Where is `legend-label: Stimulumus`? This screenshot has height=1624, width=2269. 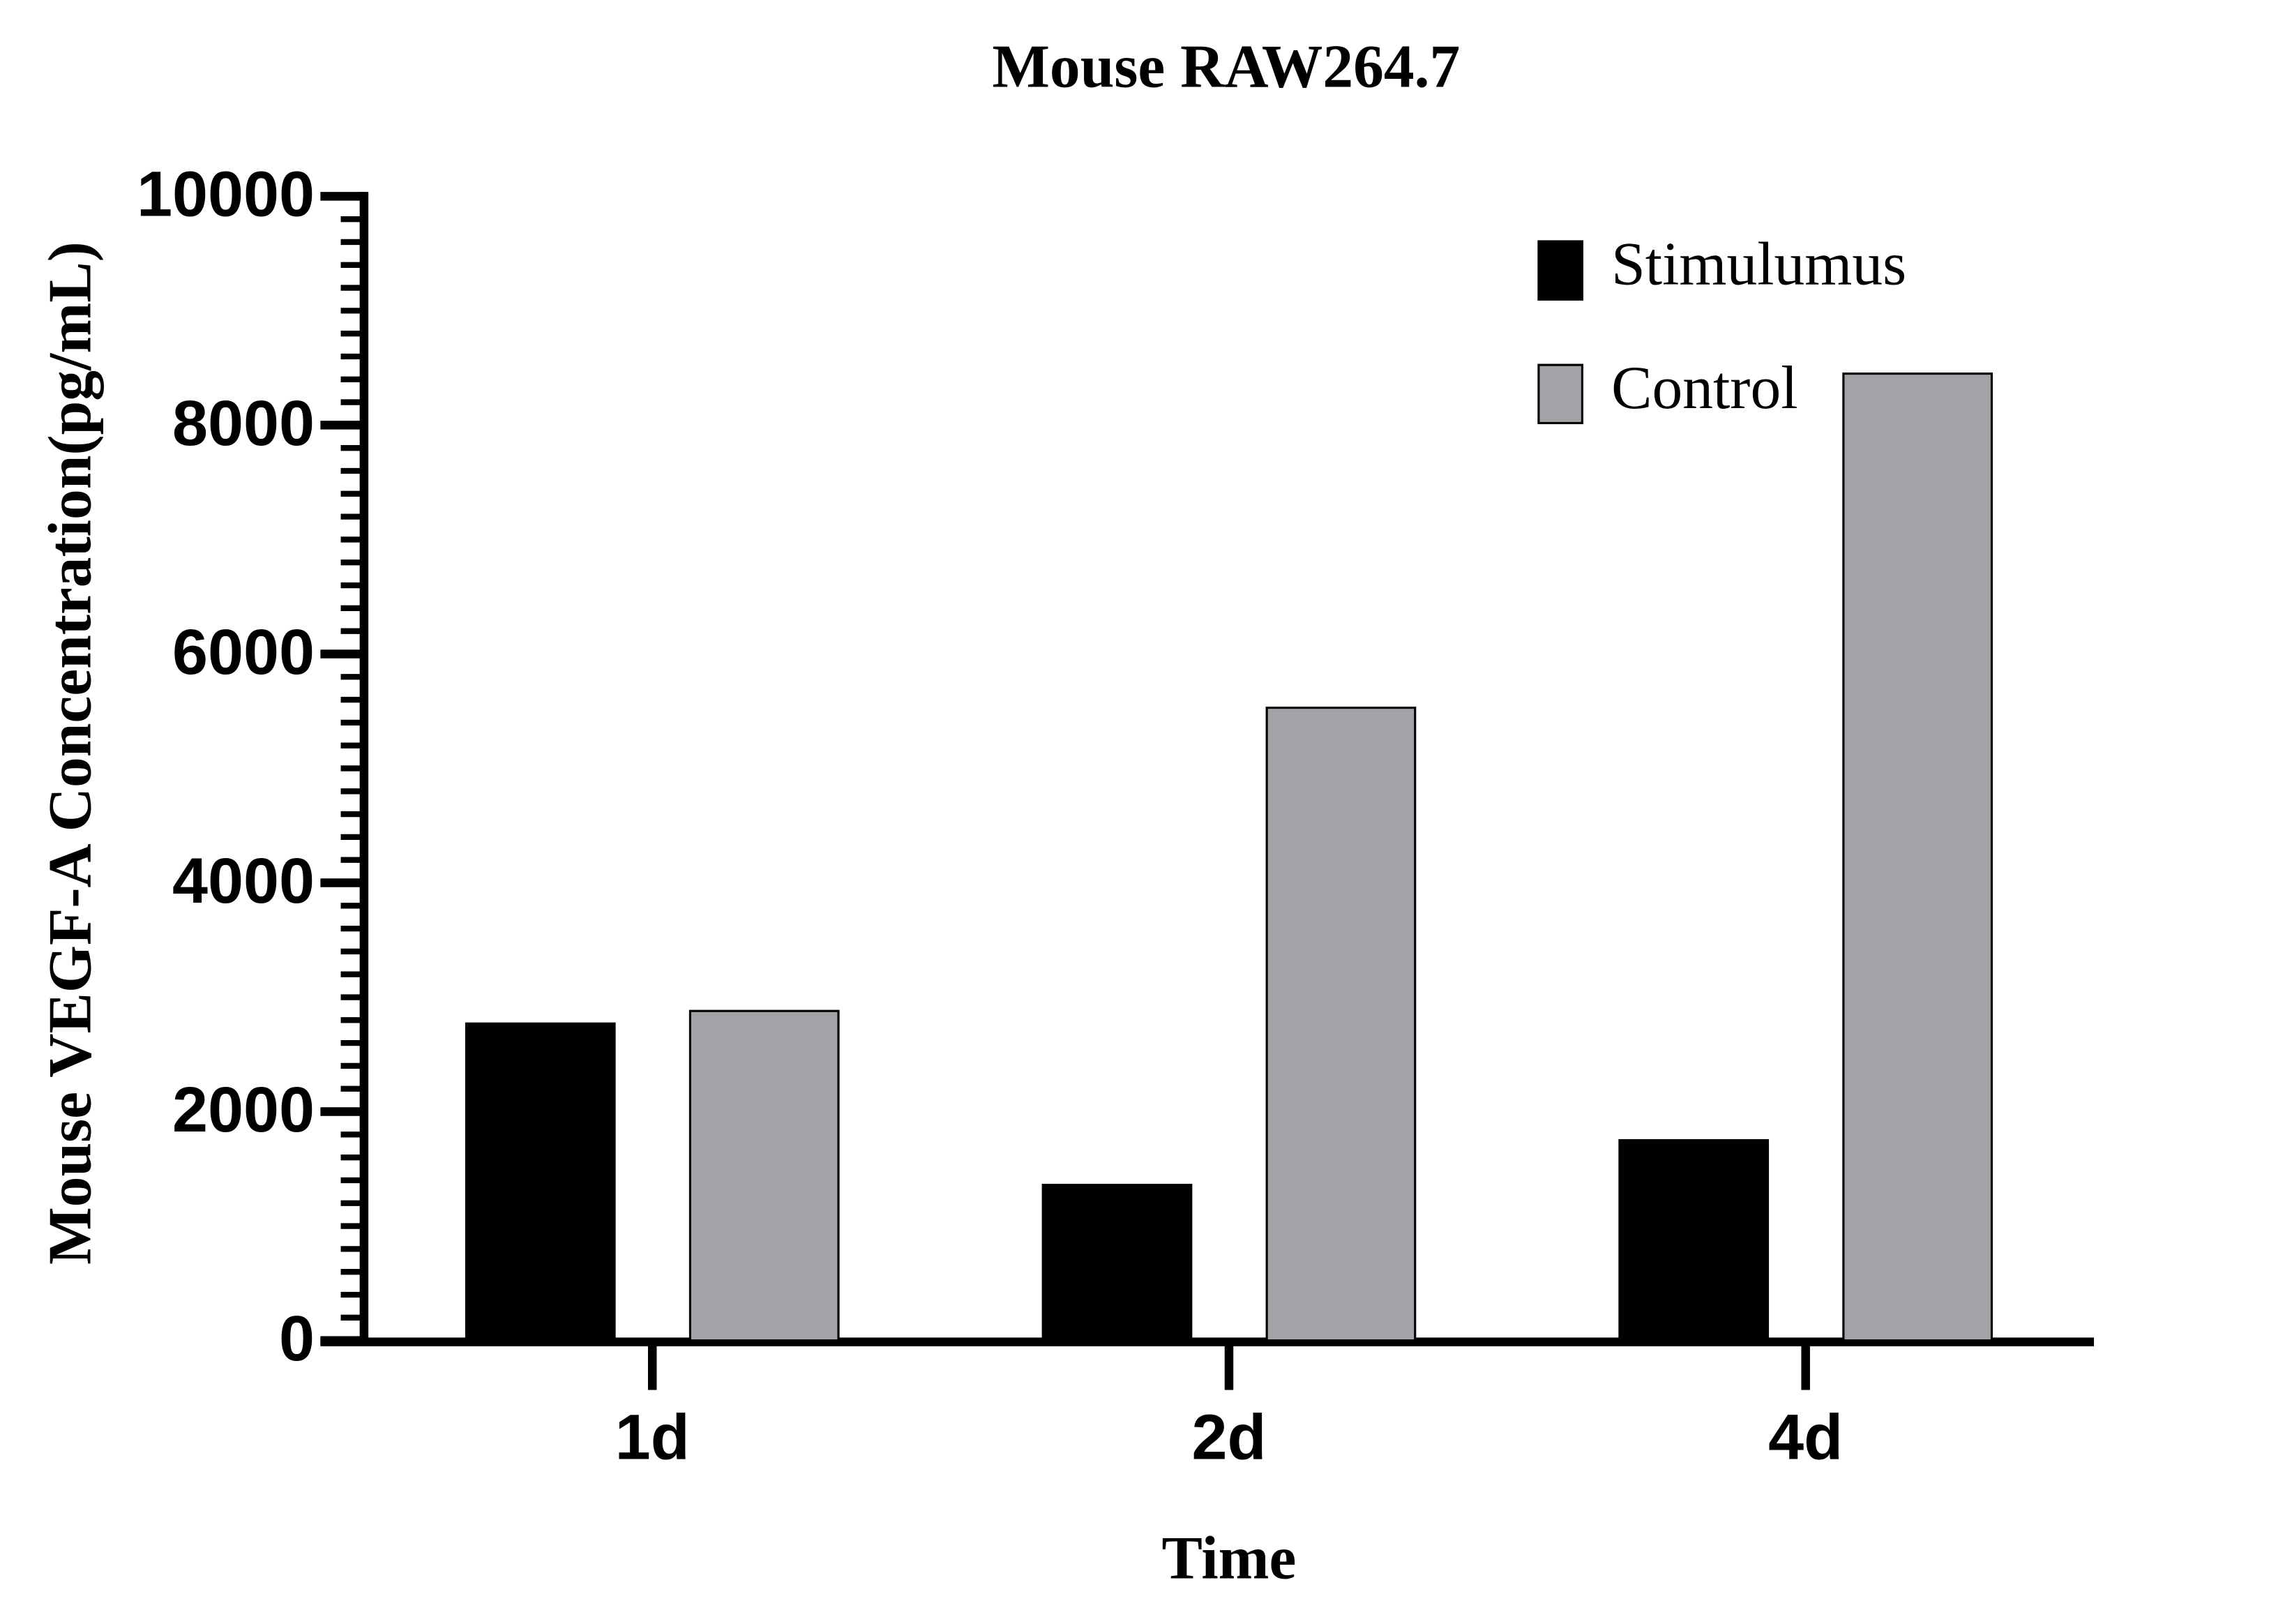
legend-label: Stimulumus is located at coordinates (1758, 264).